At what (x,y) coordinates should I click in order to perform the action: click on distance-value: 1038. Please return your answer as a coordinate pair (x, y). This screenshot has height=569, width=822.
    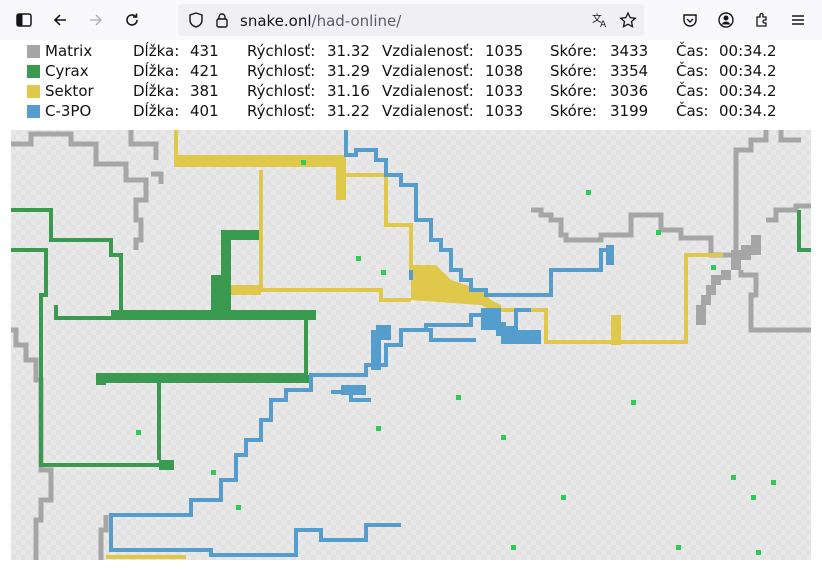
    Looking at the image, I should click on (504, 71).